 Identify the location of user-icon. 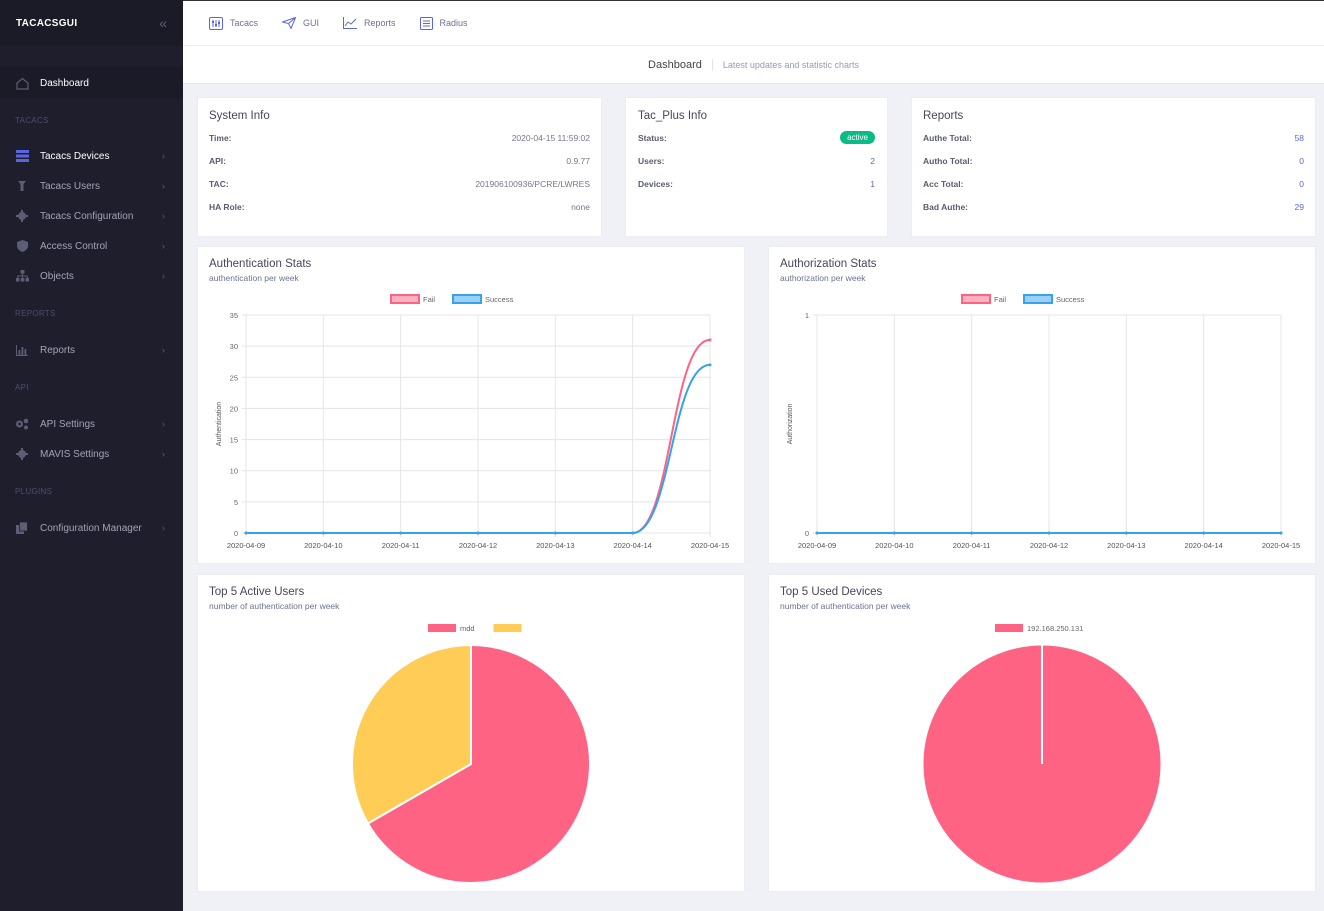
(22, 186).